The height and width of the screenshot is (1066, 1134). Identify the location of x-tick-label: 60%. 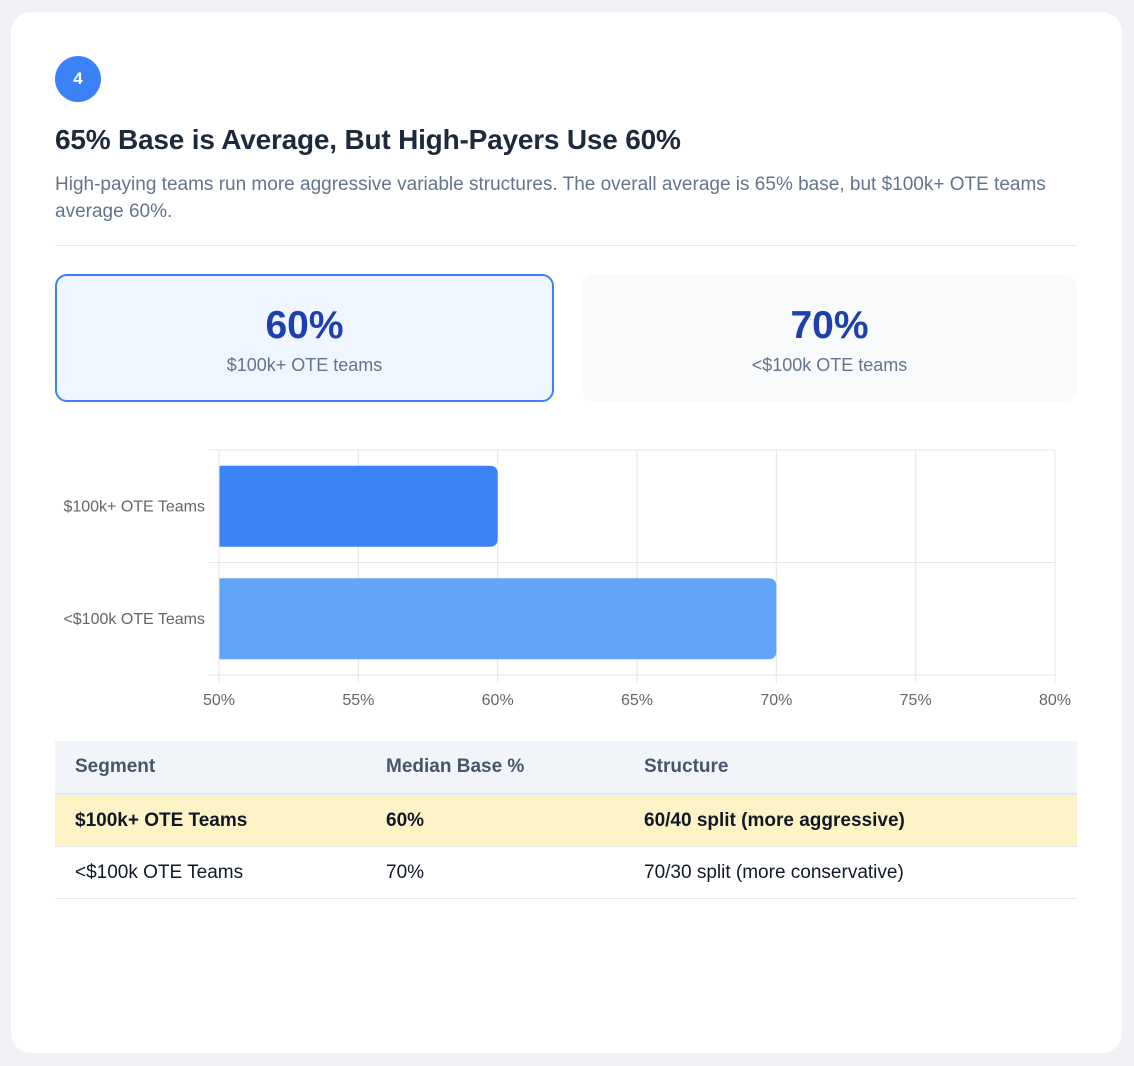
(498, 700).